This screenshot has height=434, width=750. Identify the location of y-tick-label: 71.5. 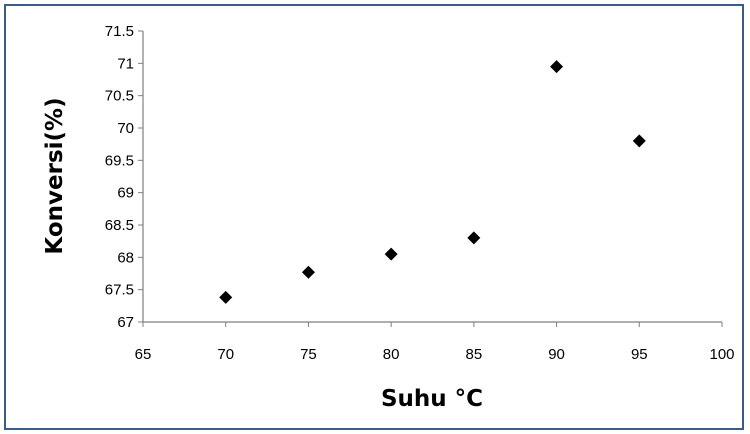
(119, 31).